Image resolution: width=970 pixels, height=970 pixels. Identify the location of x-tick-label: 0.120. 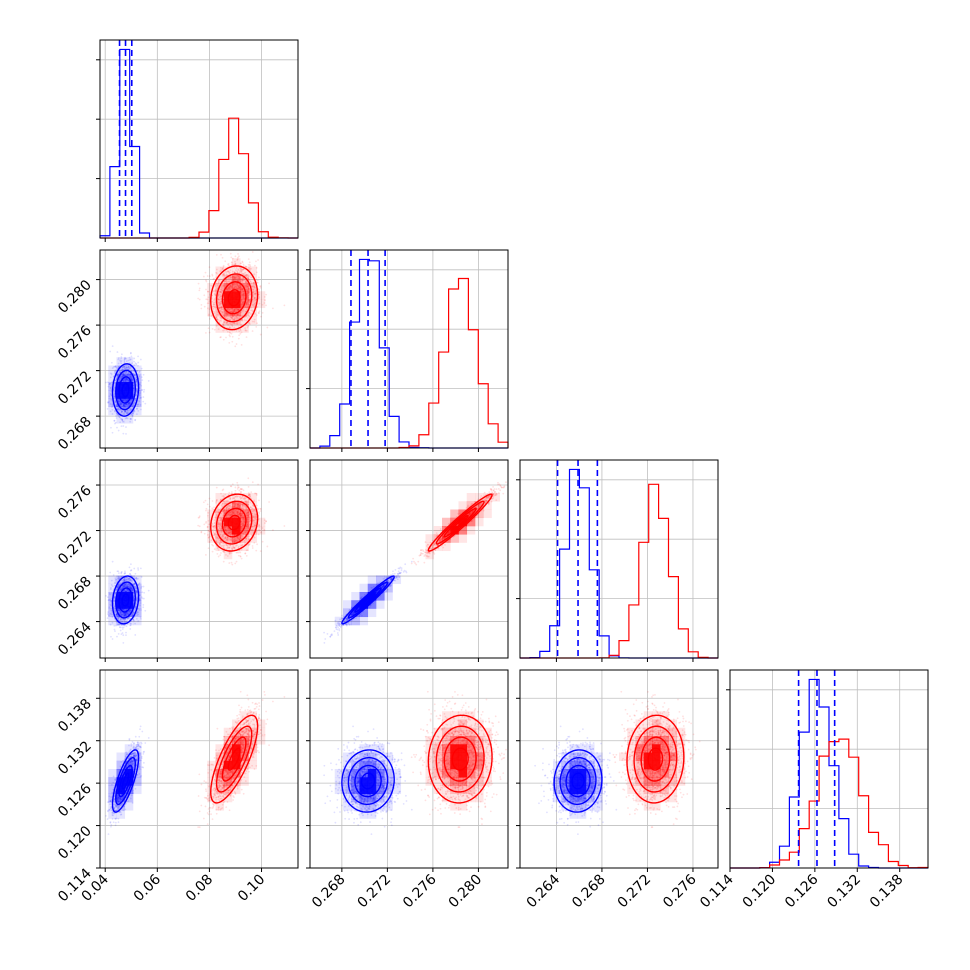
(760, 892).